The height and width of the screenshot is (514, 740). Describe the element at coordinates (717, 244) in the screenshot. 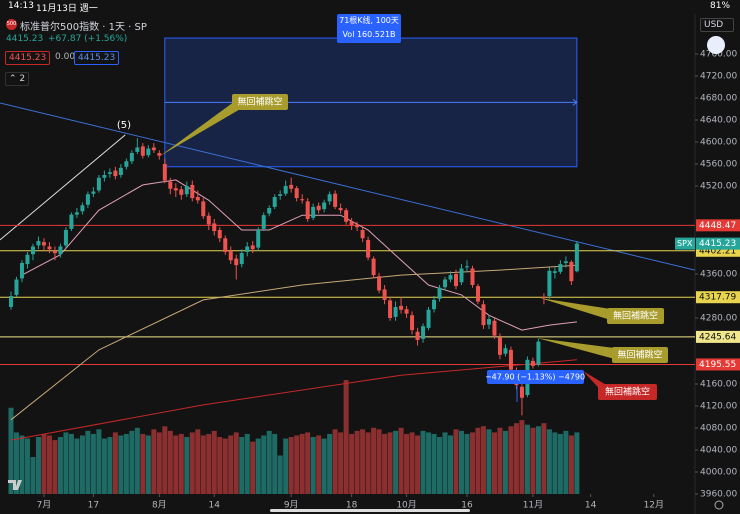

I see `last-price-label: 4415.23` at that location.